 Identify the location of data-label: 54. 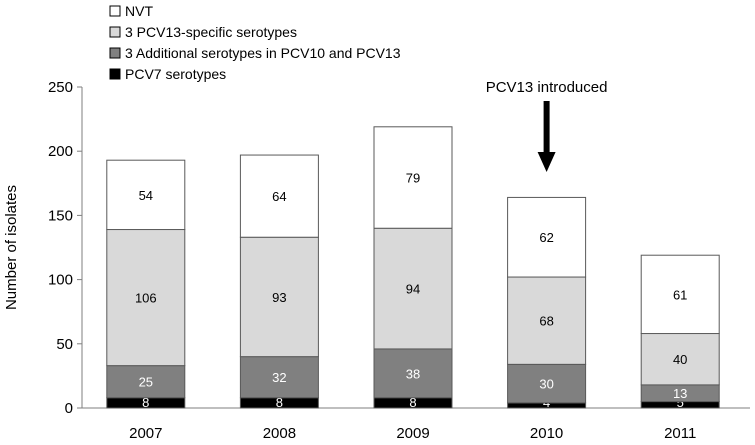
(146, 195).